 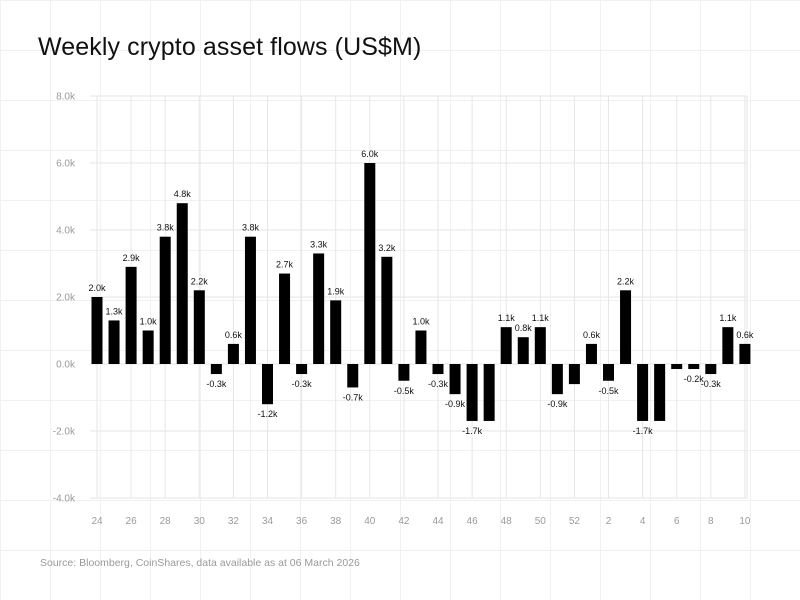 What do you see at coordinates (115, 311) in the screenshot?
I see `data-label: 1.3k` at bounding box center [115, 311].